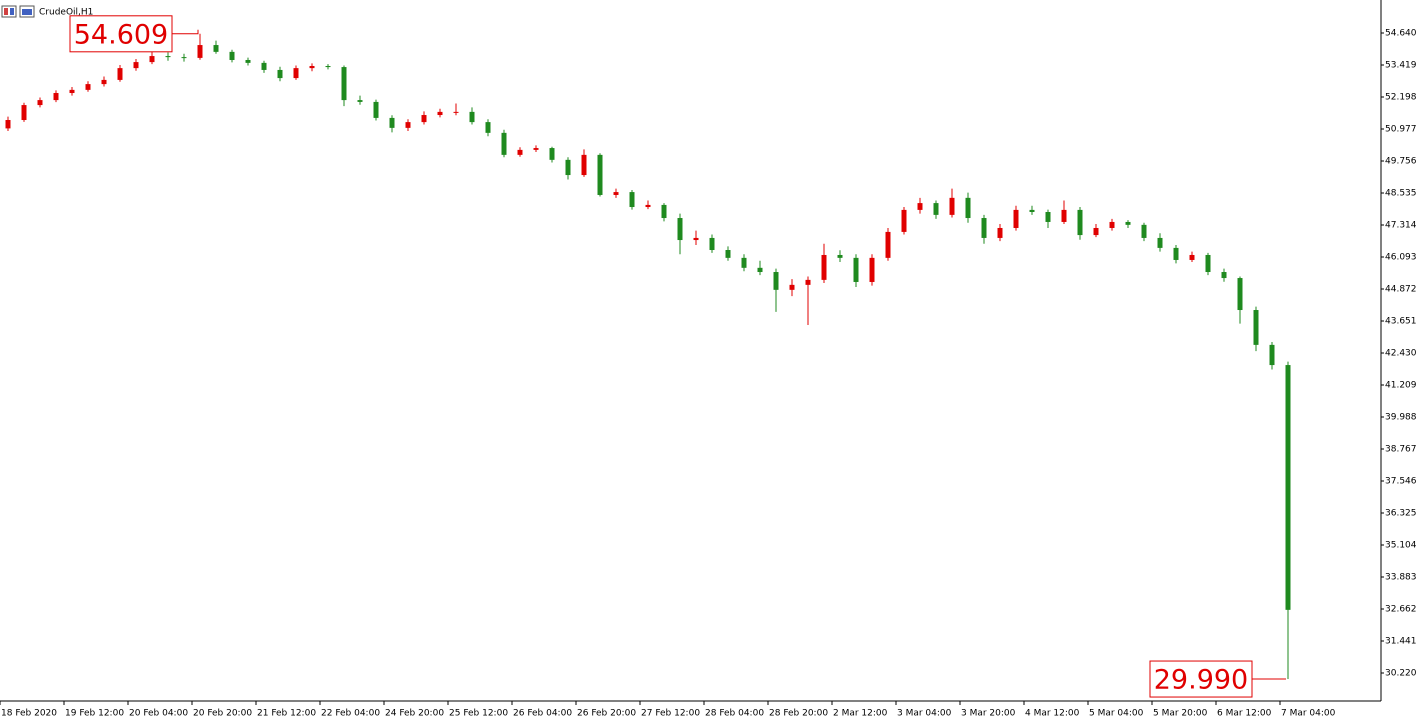 The image size is (1417, 718). I want to click on y-tick-label: 39.988, so click(1401, 418).